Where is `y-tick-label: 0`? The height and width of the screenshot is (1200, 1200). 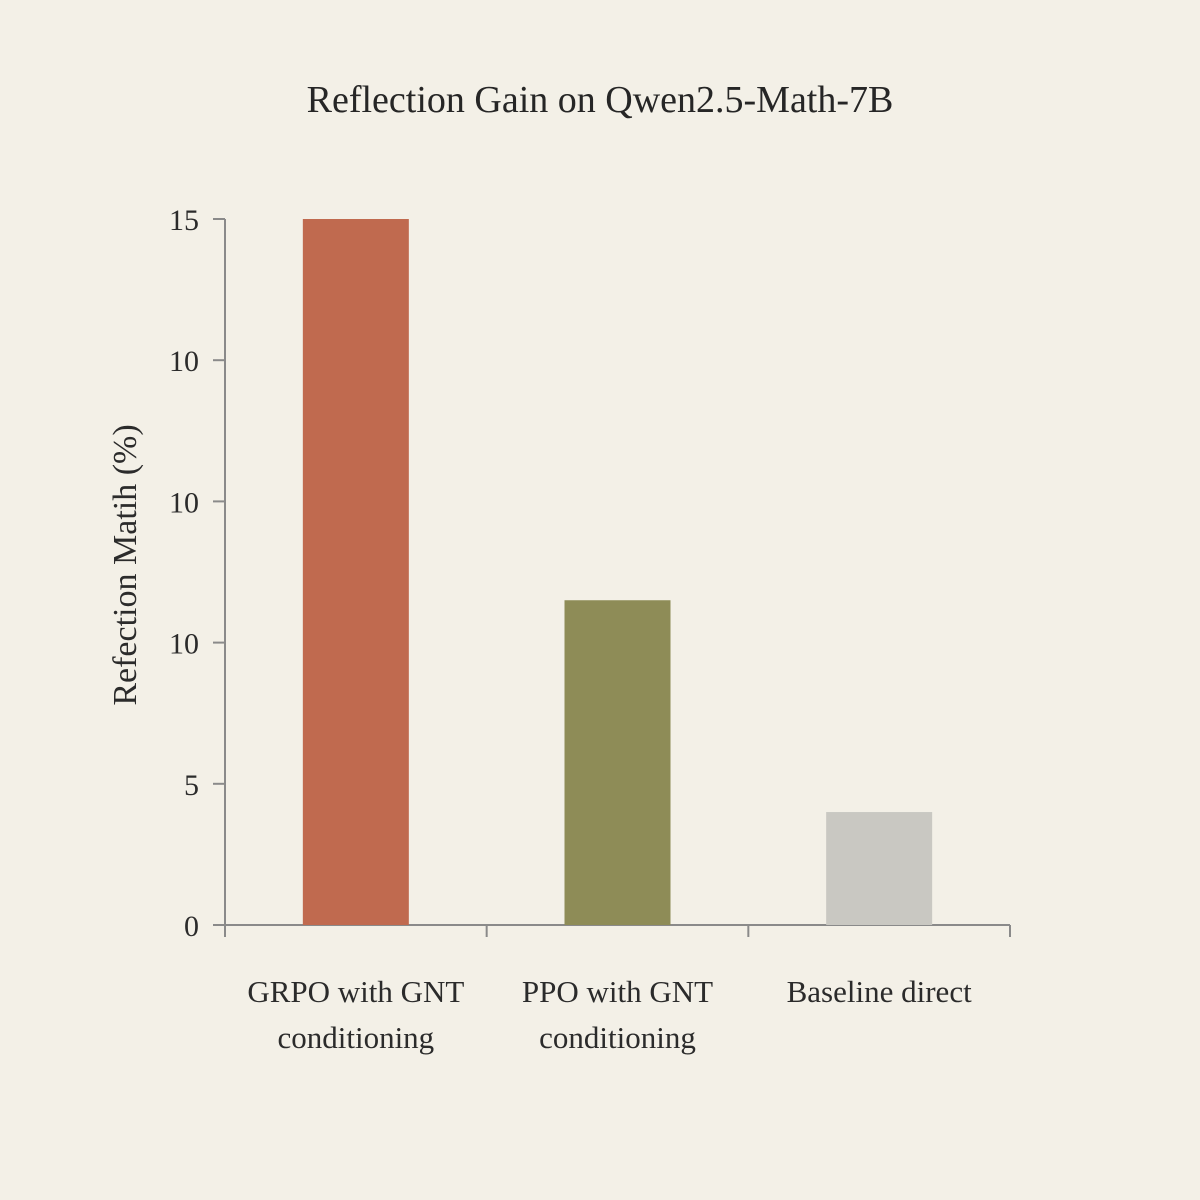 y-tick-label: 0 is located at coordinates (191, 926).